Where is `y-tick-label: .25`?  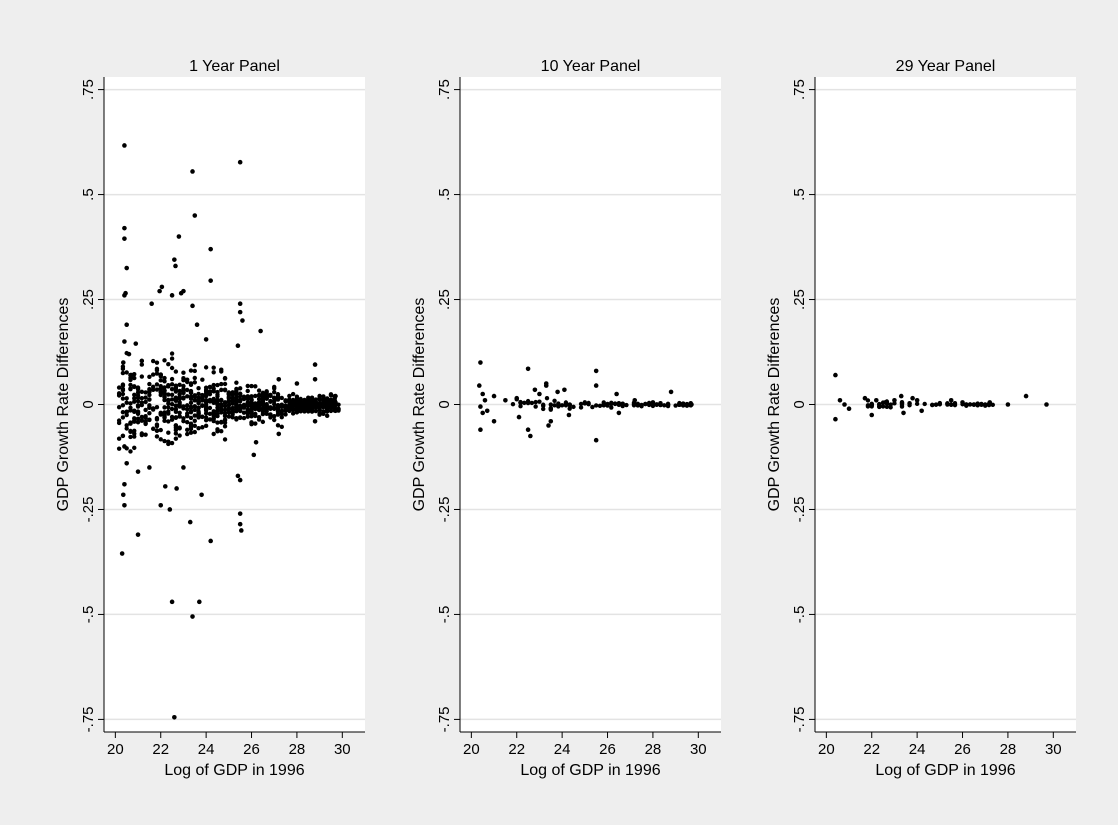
y-tick-label: .25 is located at coordinates (88, 299).